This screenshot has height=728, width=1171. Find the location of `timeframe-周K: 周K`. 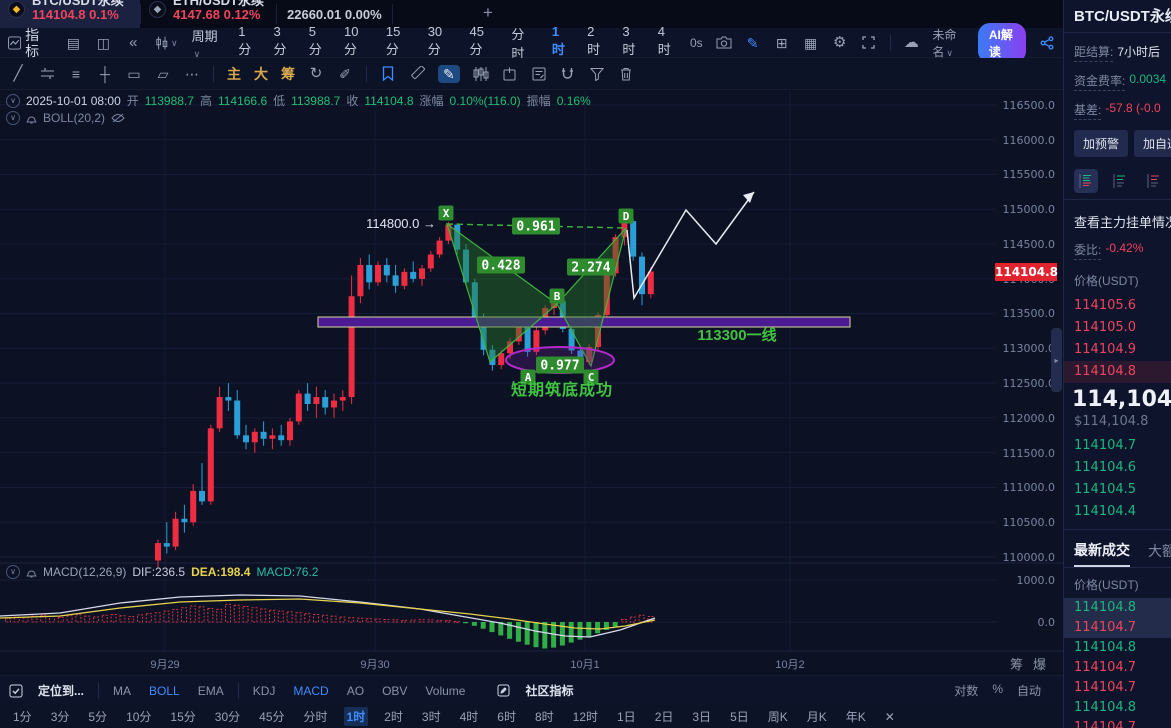

timeframe-周K: 周K is located at coordinates (777, 717).